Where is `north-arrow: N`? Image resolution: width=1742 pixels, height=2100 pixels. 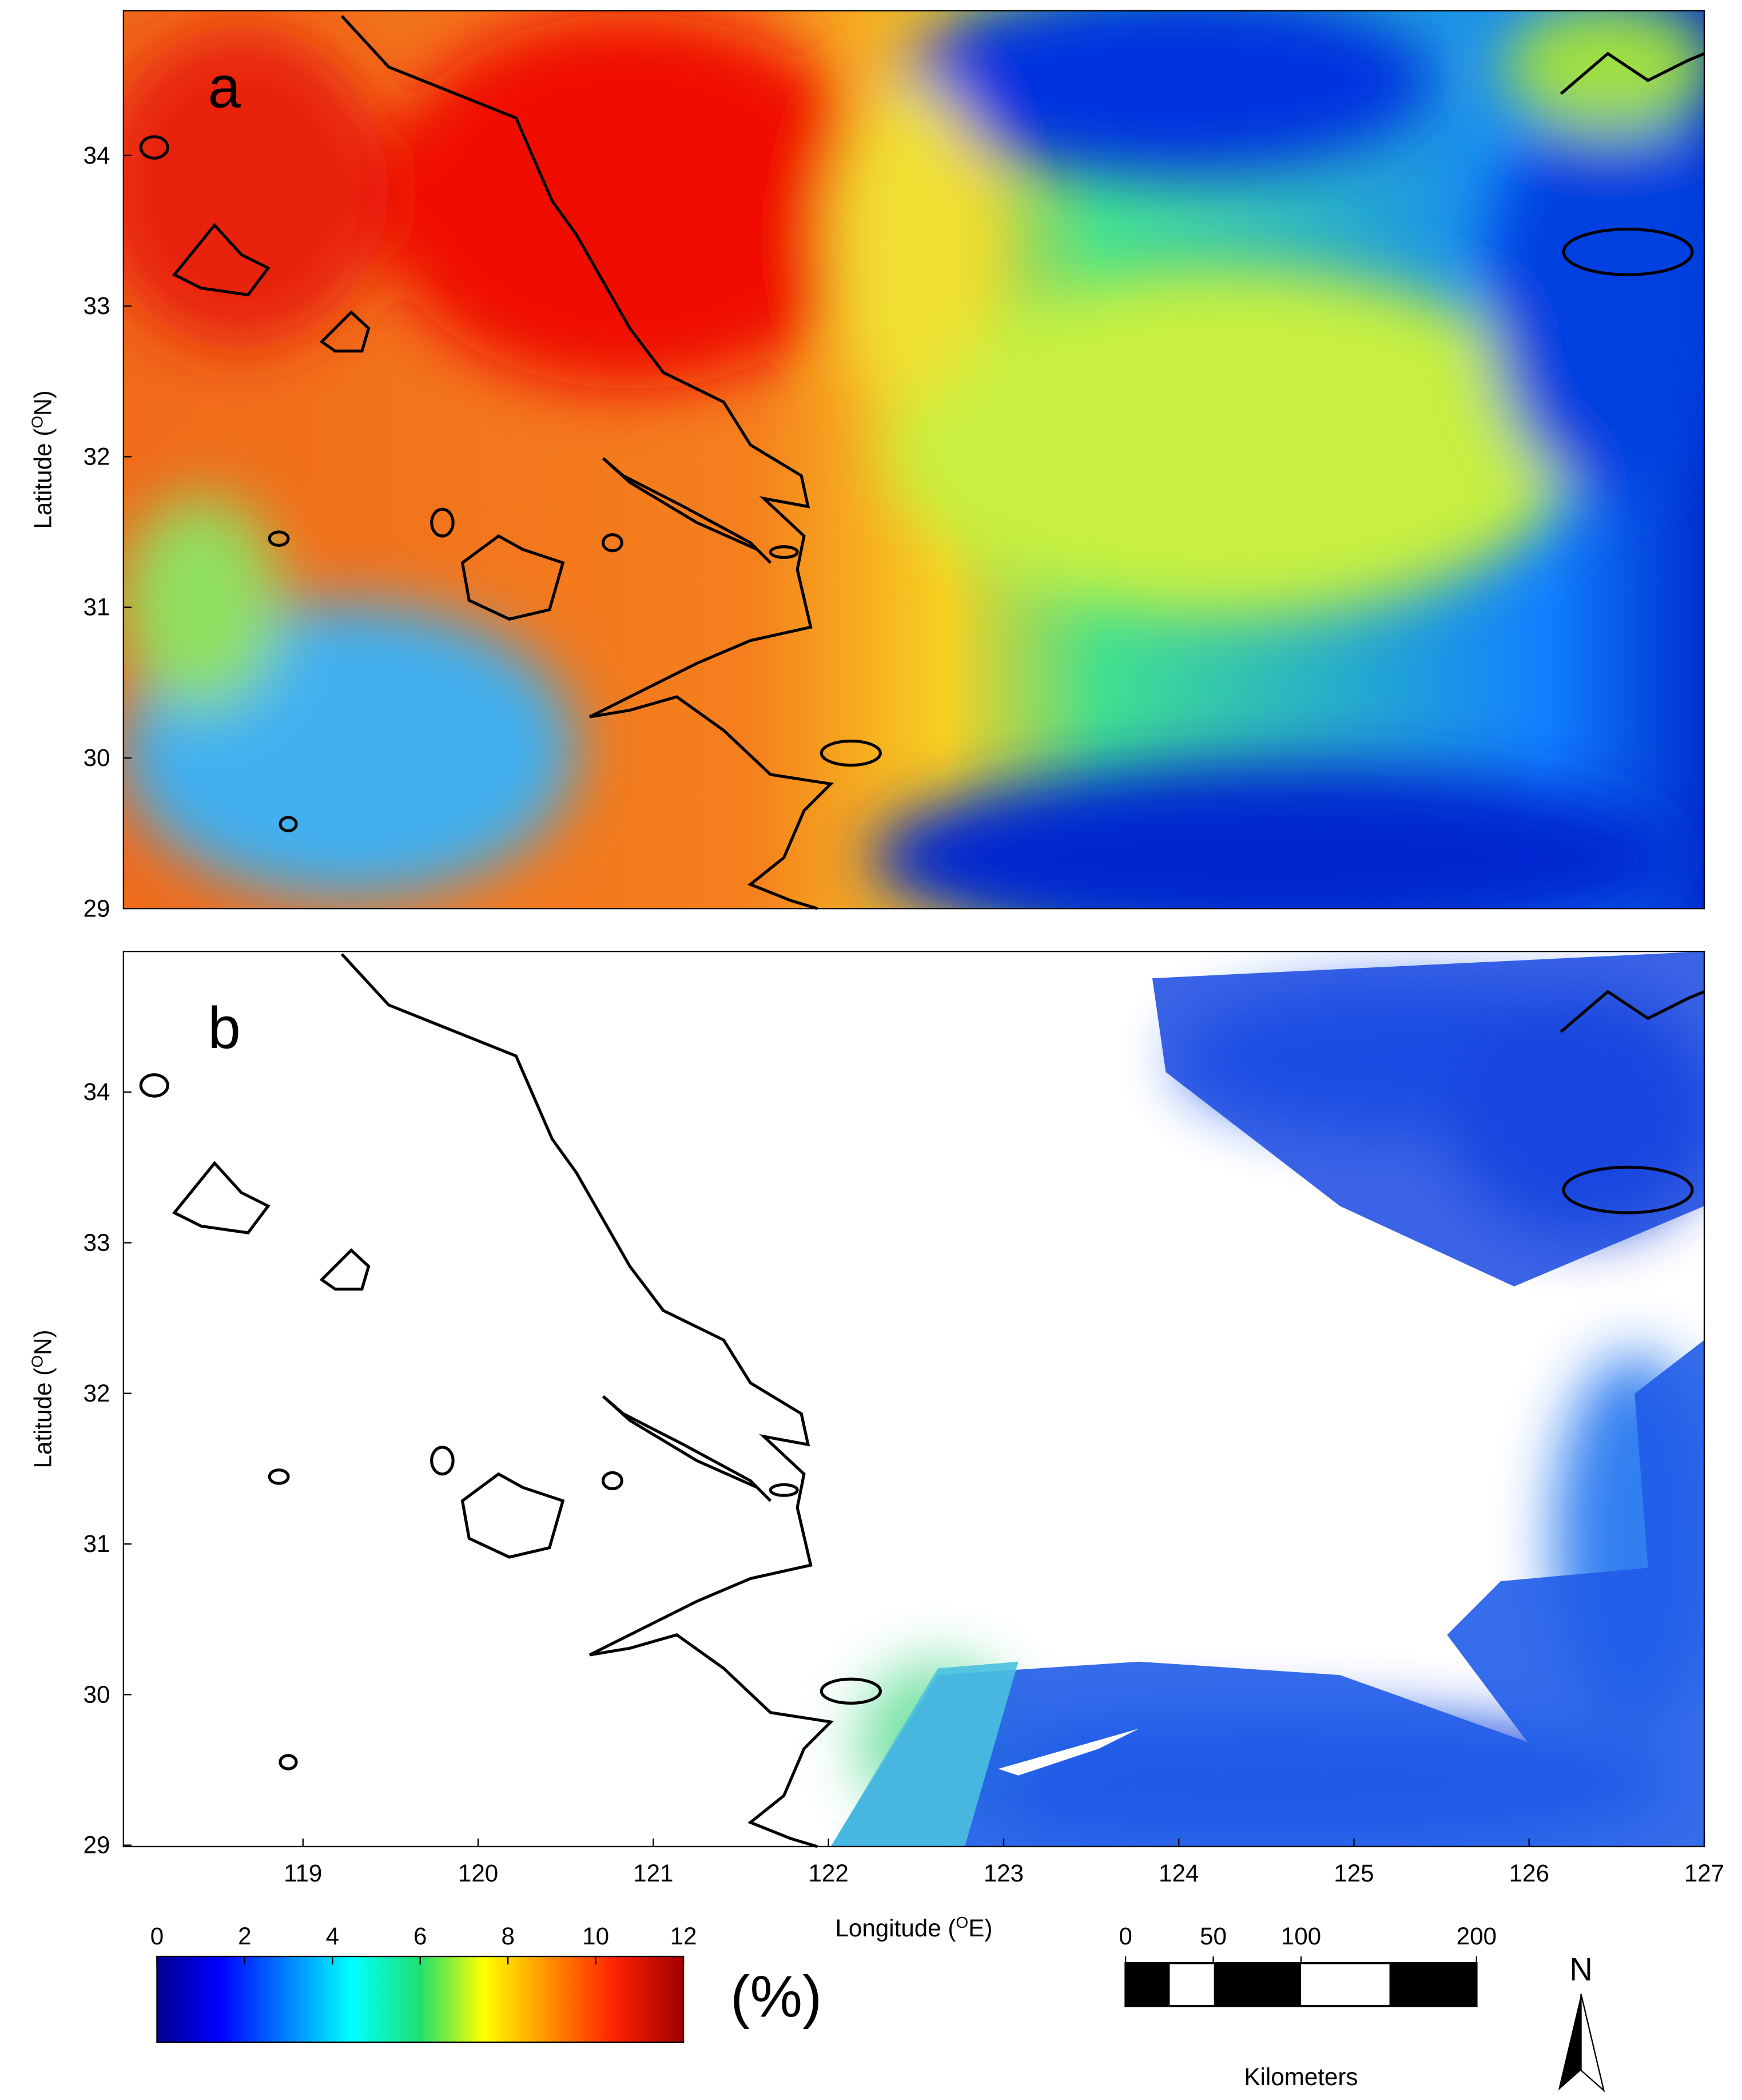 north-arrow: N is located at coordinates (1581, 2022).